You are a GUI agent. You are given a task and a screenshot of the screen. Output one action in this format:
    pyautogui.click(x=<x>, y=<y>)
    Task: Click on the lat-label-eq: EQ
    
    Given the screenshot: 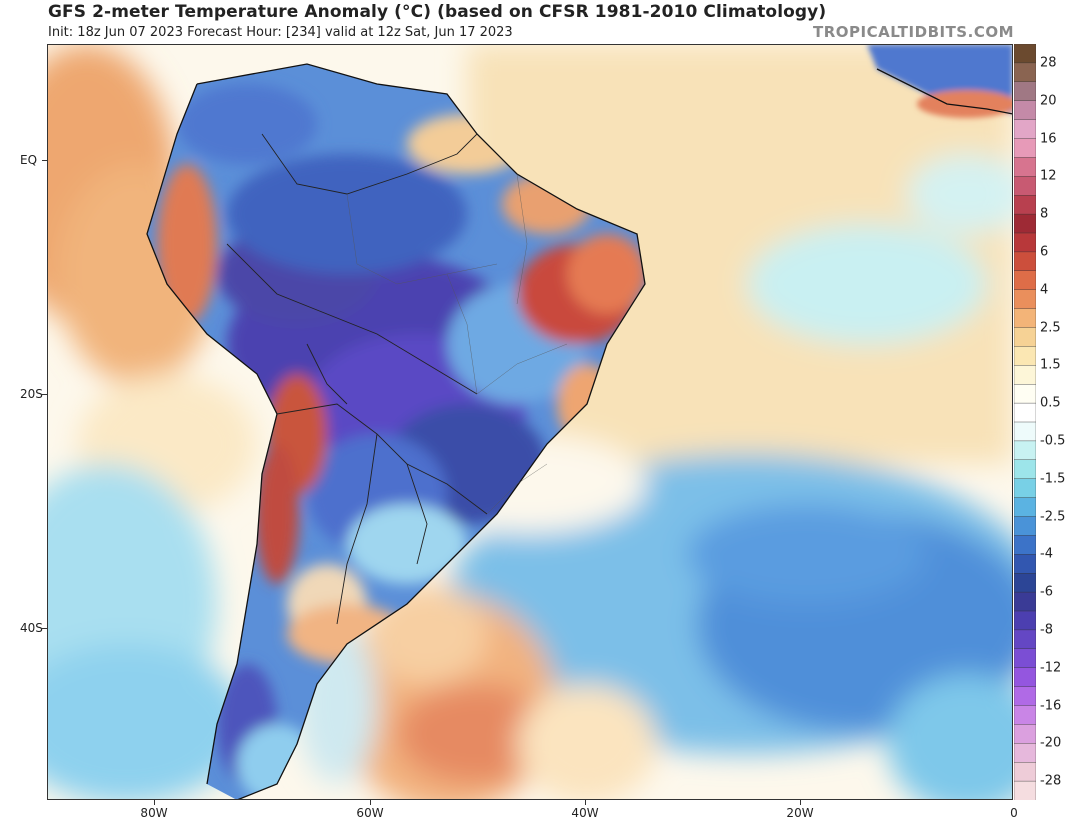 What is the action you would take?
    pyautogui.click(x=29, y=160)
    